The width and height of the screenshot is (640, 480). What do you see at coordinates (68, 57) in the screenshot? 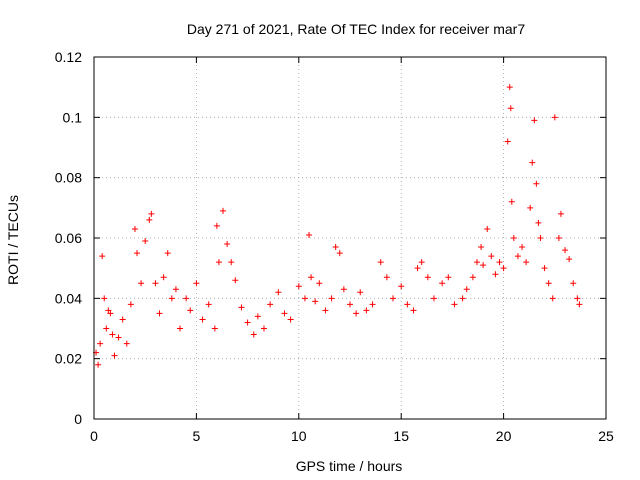
I see `y-tick-label: 0.12` at bounding box center [68, 57].